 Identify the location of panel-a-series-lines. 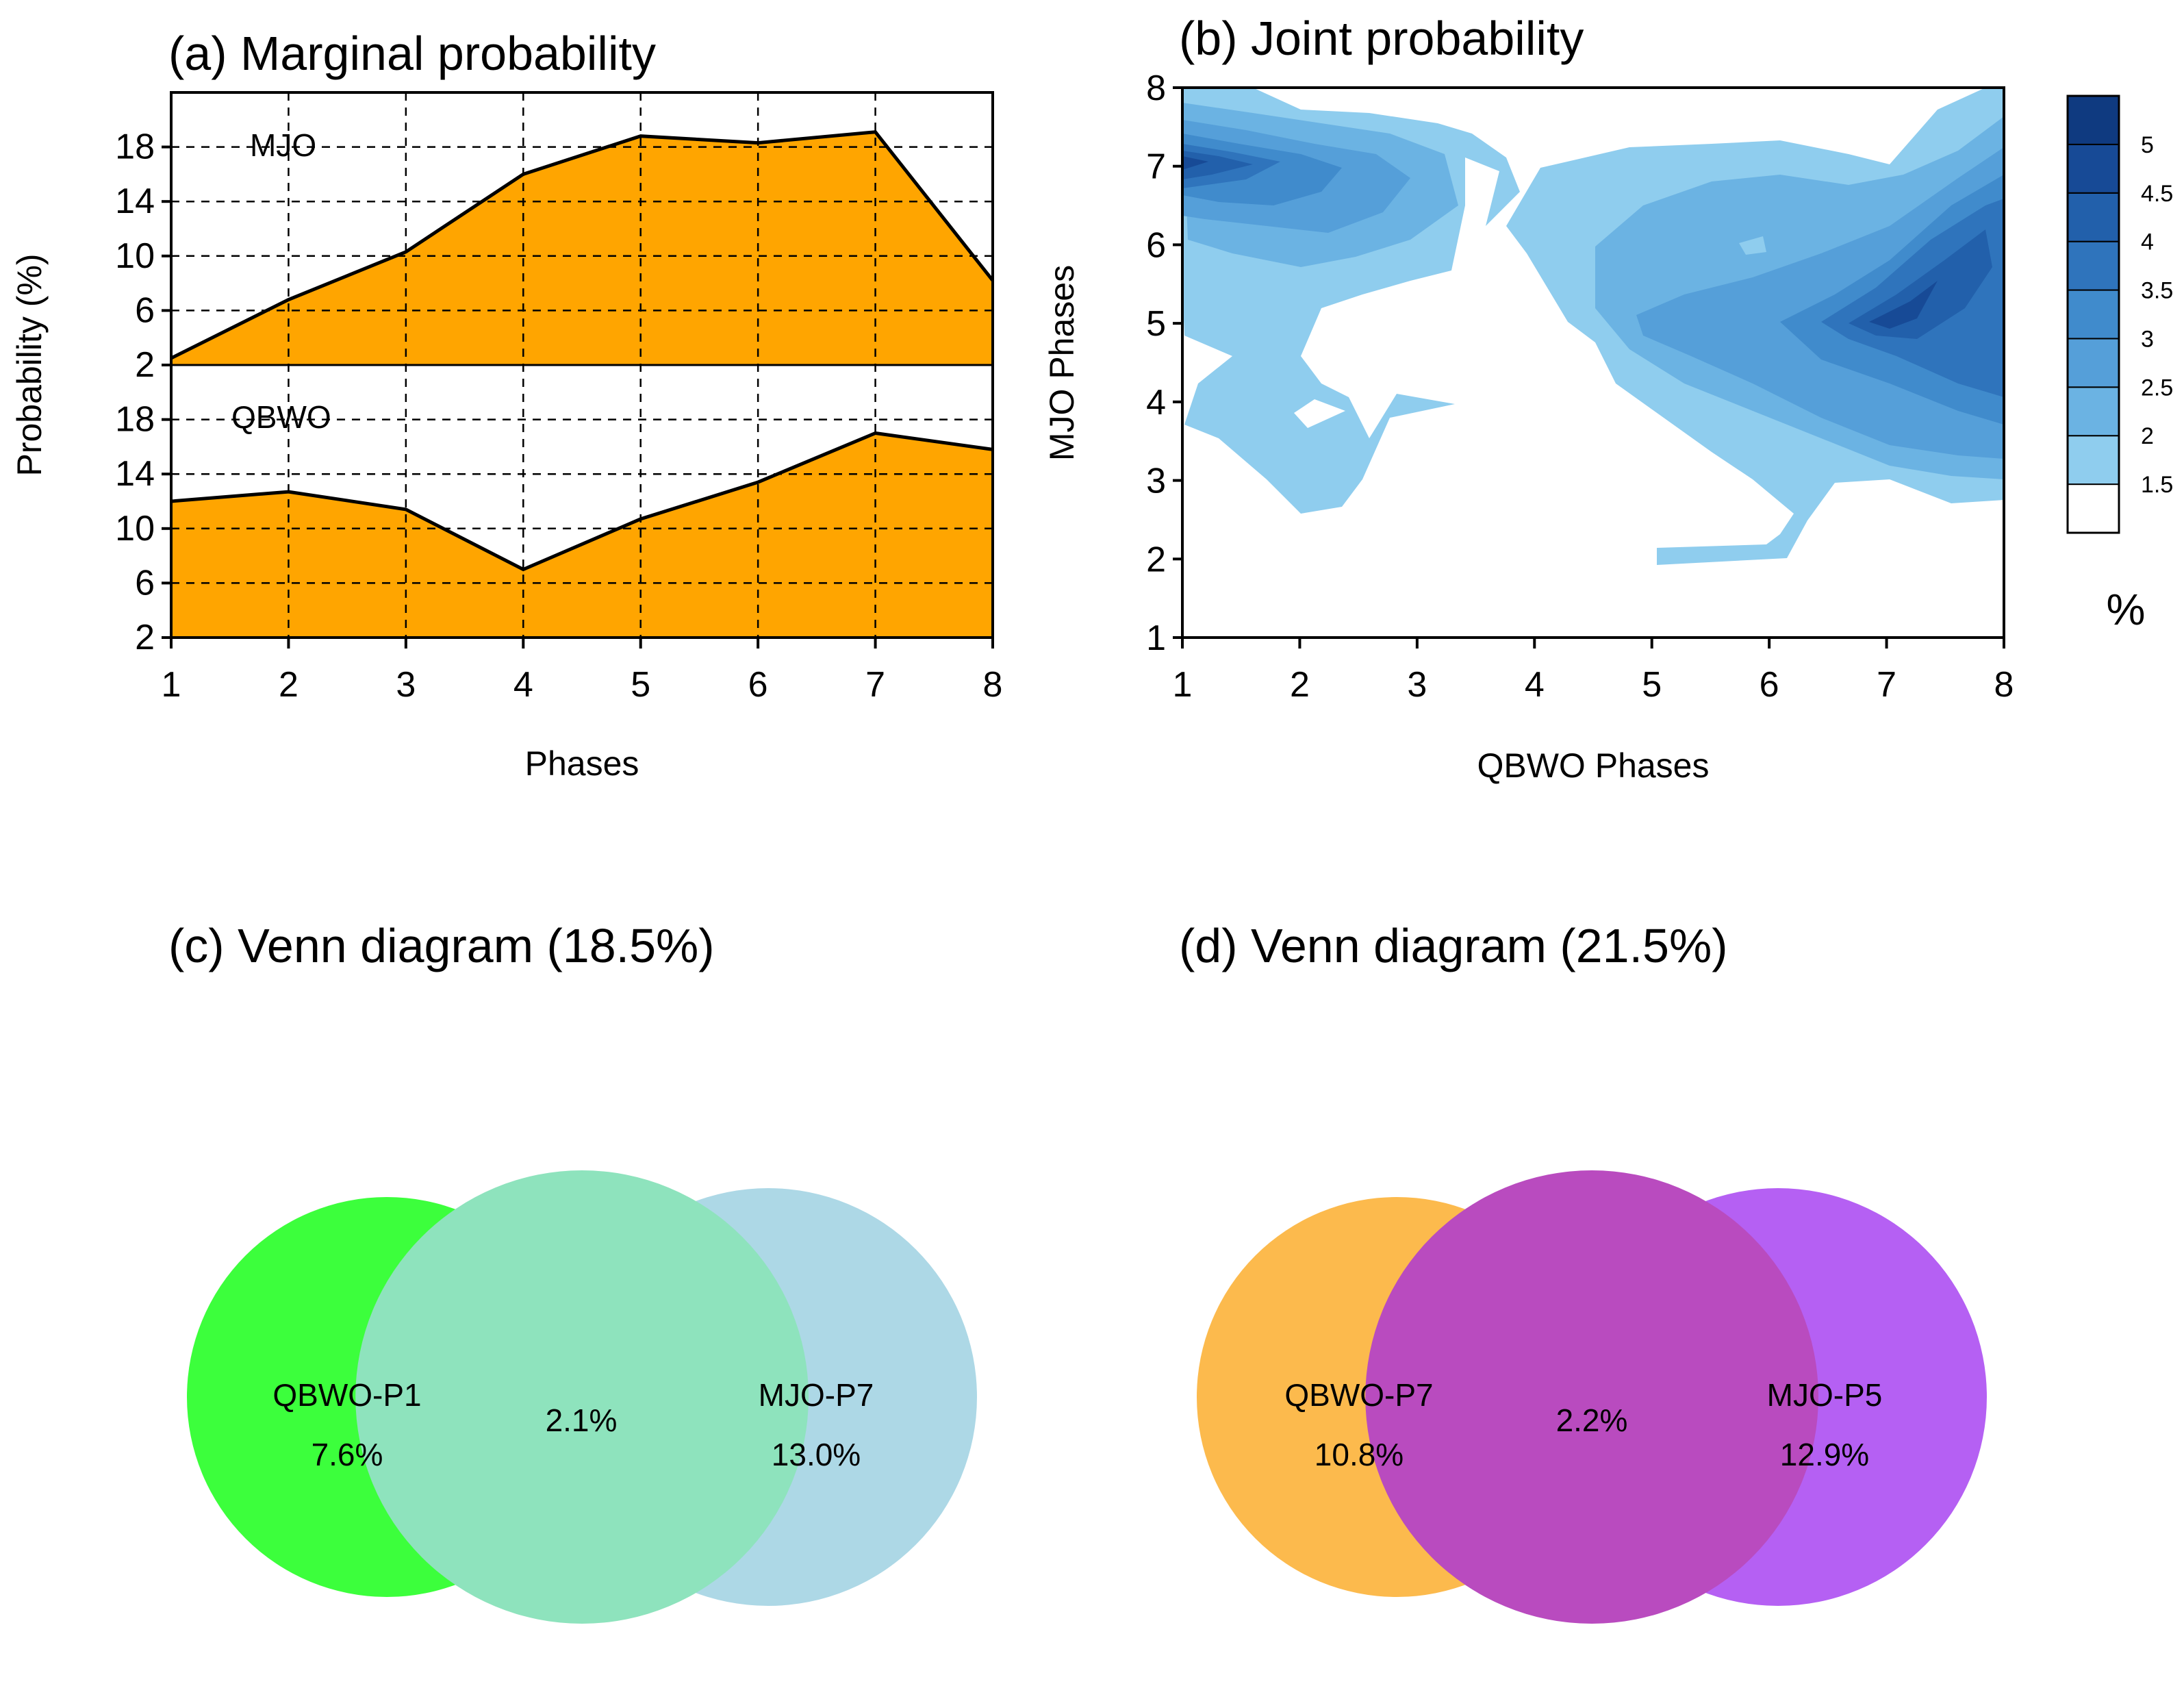
(582, 351).